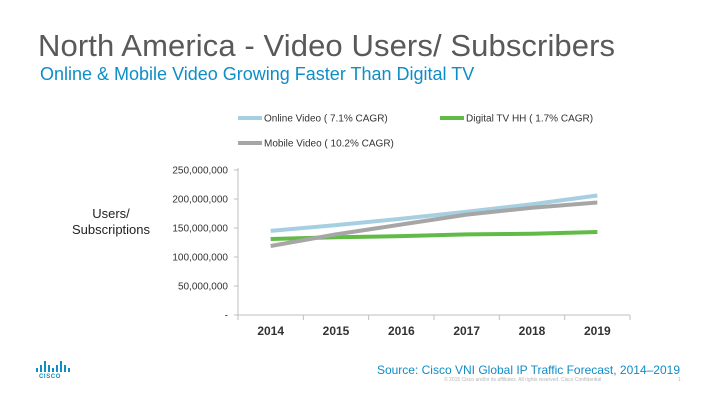 The width and height of the screenshot is (720, 405). I want to click on y-tick-label: 250,000,000, so click(200, 171).